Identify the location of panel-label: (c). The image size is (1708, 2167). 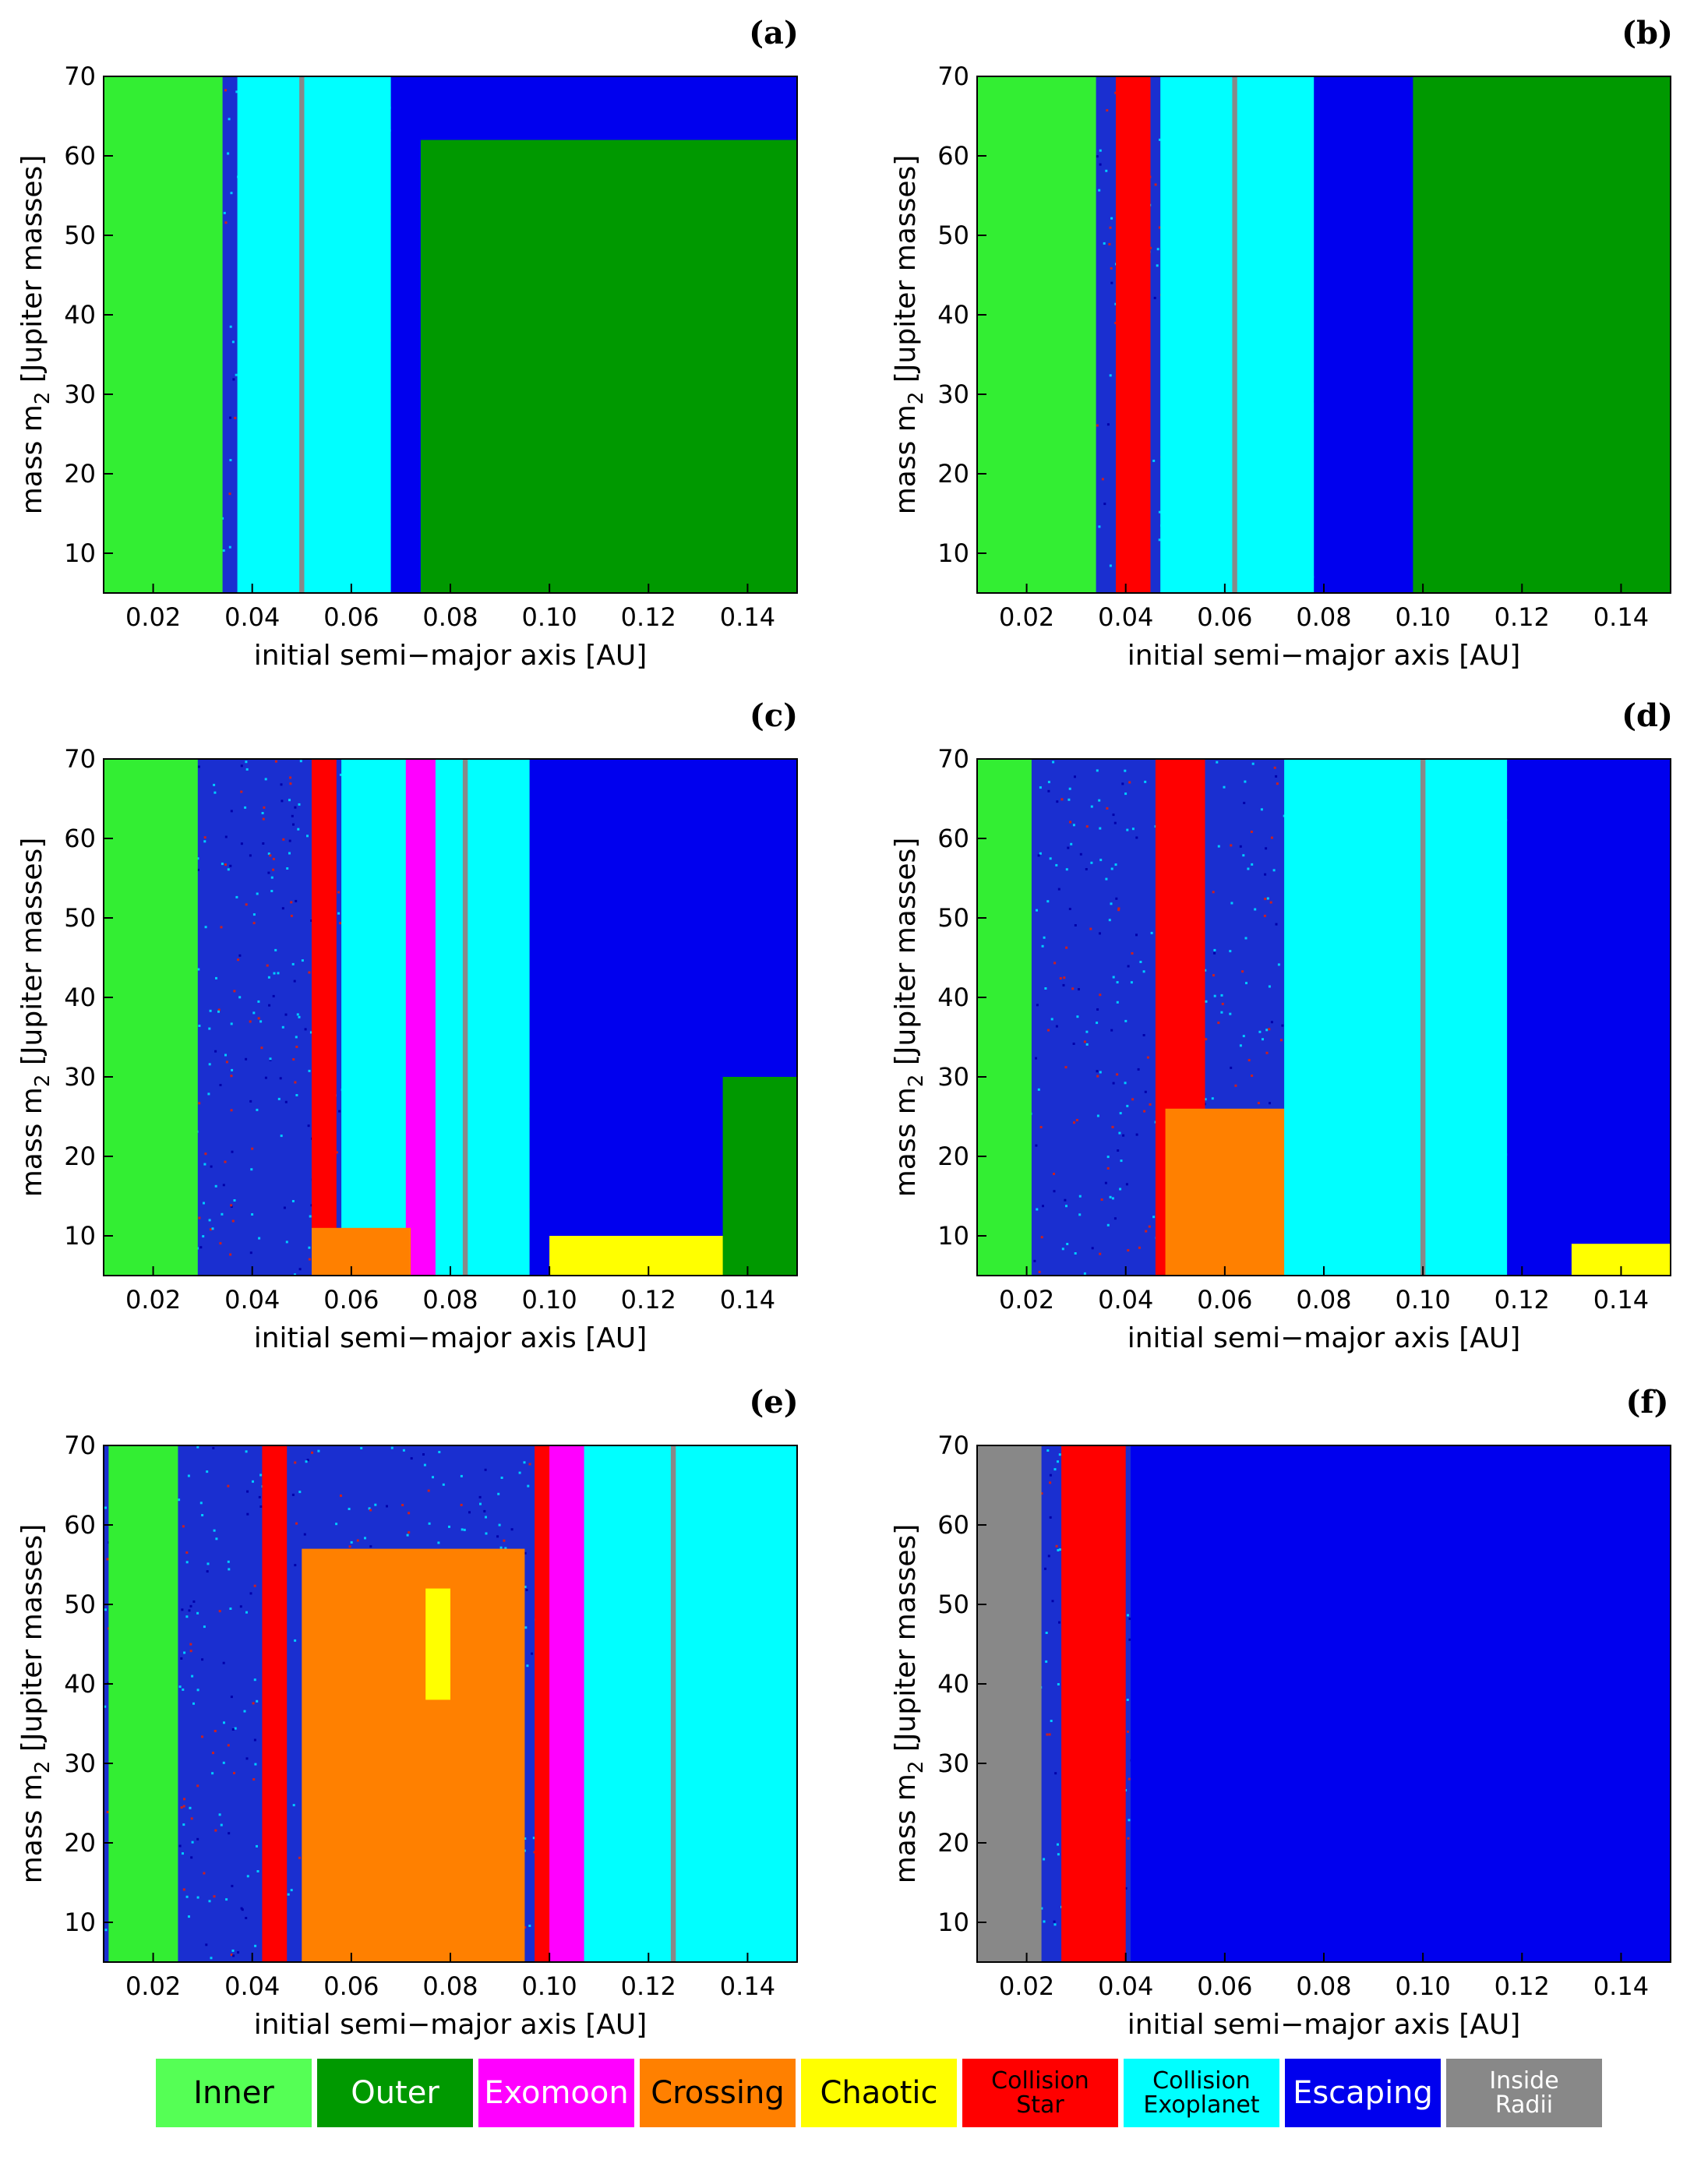
(774, 715).